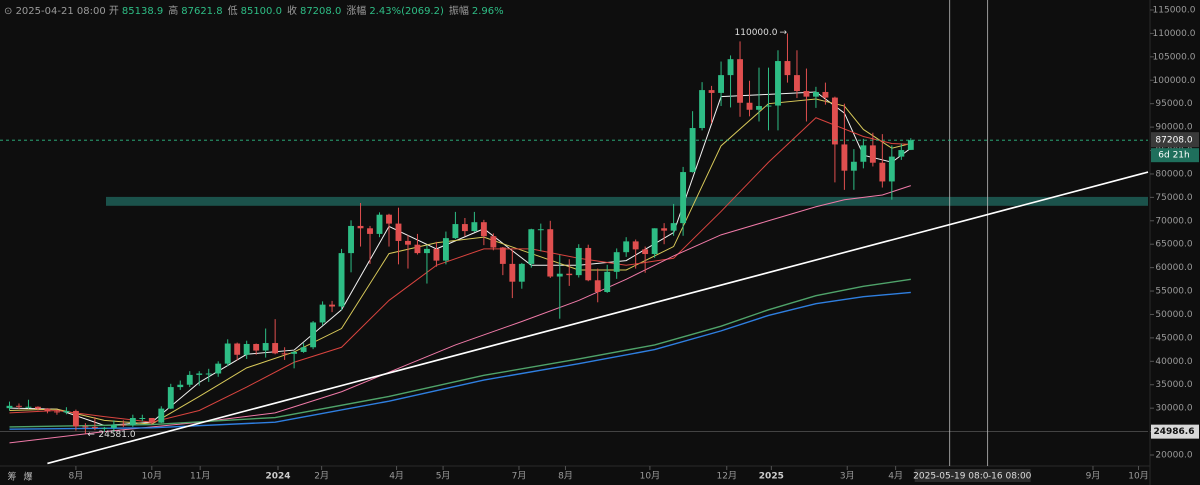 The image size is (1200, 485). What do you see at coordinates (1173, 174) in the screenshot?
I see `y-tick-label: 80000.0` at bounding box center [1173, 174].